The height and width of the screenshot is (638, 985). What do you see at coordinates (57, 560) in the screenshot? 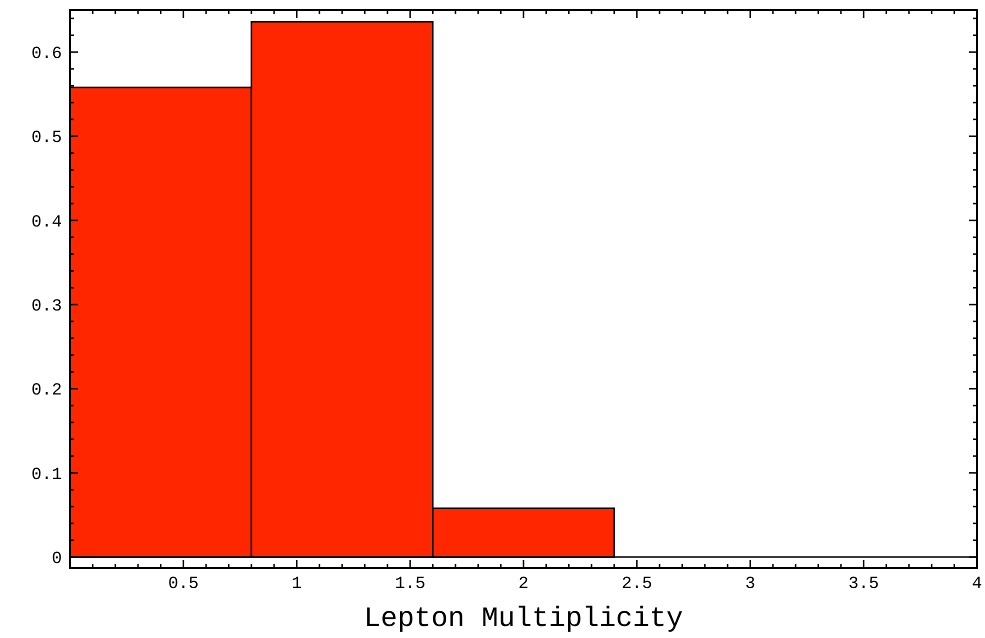
I see `y-tick-label: 0` at bounding box center [57, 560].